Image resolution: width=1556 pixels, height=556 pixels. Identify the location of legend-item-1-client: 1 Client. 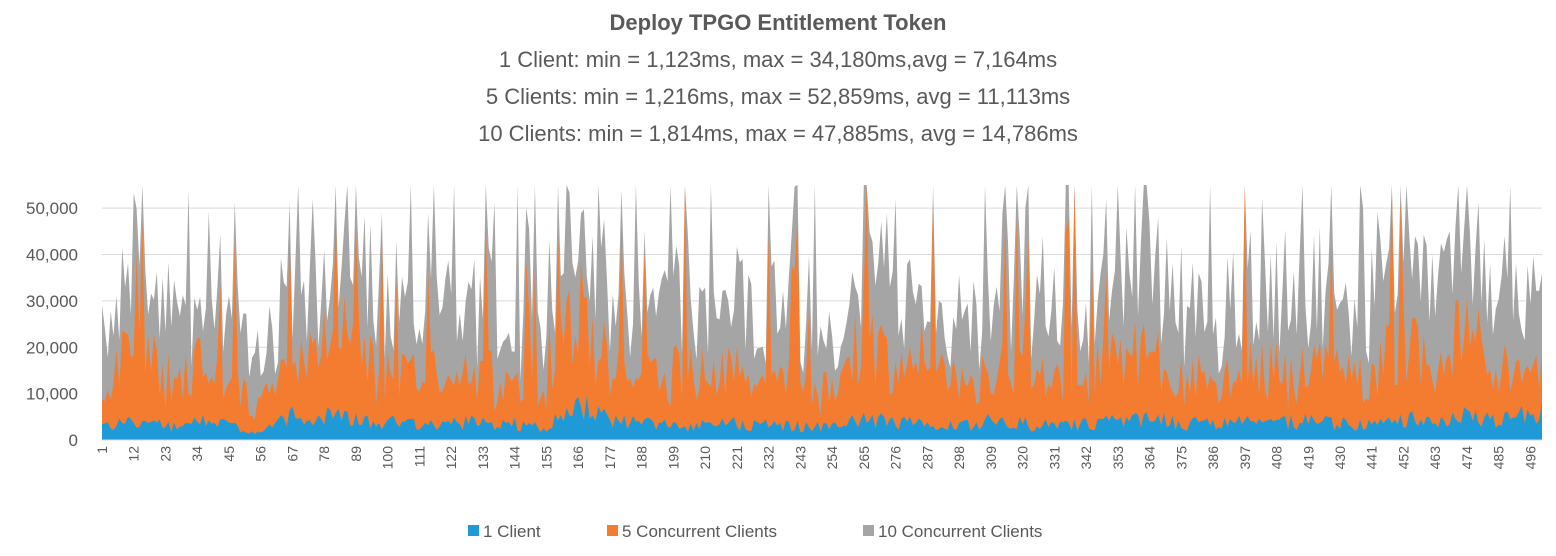
(504, 531).